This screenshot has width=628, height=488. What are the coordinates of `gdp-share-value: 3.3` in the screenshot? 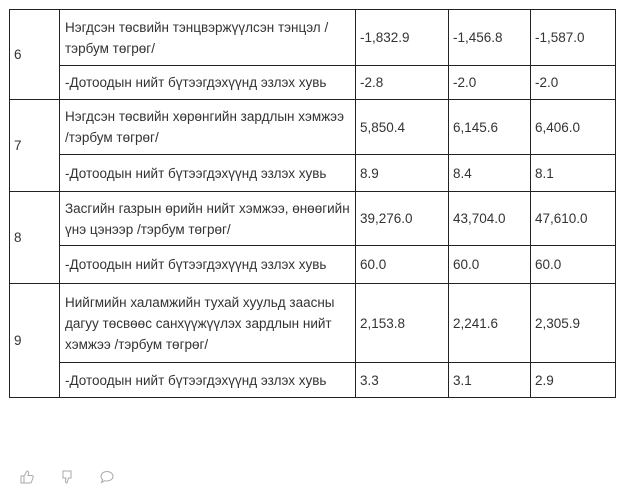 It's located at (402, 380).